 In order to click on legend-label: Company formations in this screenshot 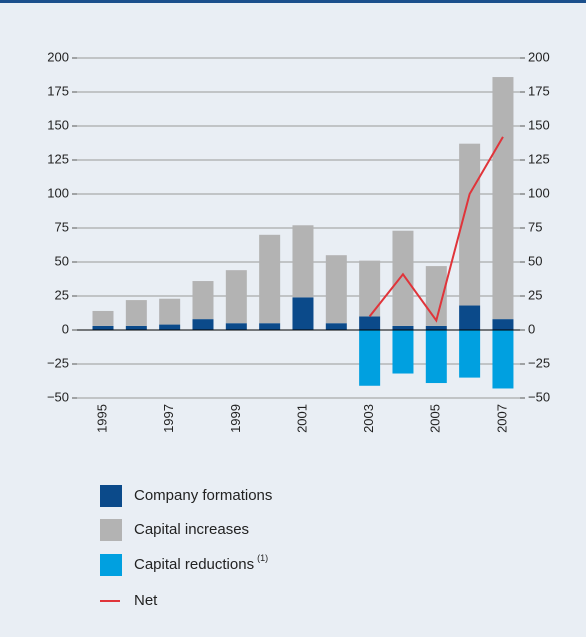, I will do `click(203, 495)`.